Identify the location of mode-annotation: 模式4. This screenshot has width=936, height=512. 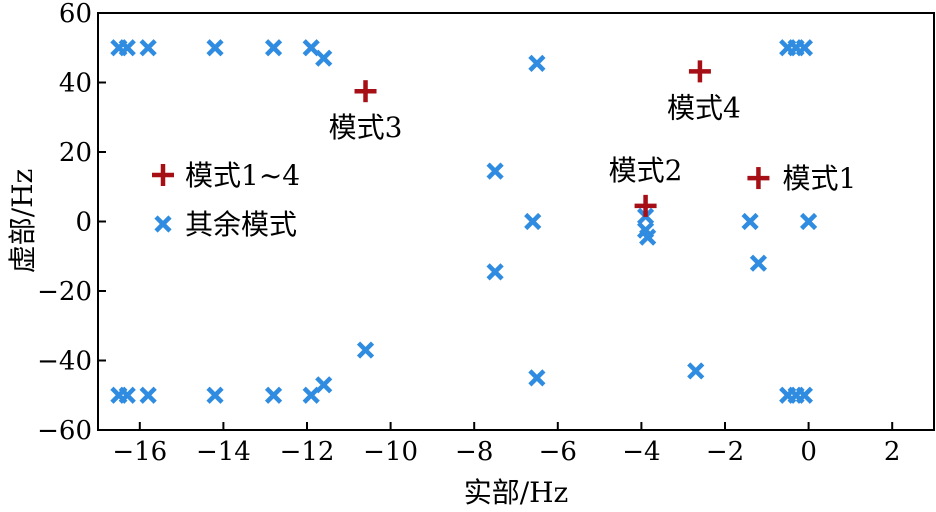
(704, 107).